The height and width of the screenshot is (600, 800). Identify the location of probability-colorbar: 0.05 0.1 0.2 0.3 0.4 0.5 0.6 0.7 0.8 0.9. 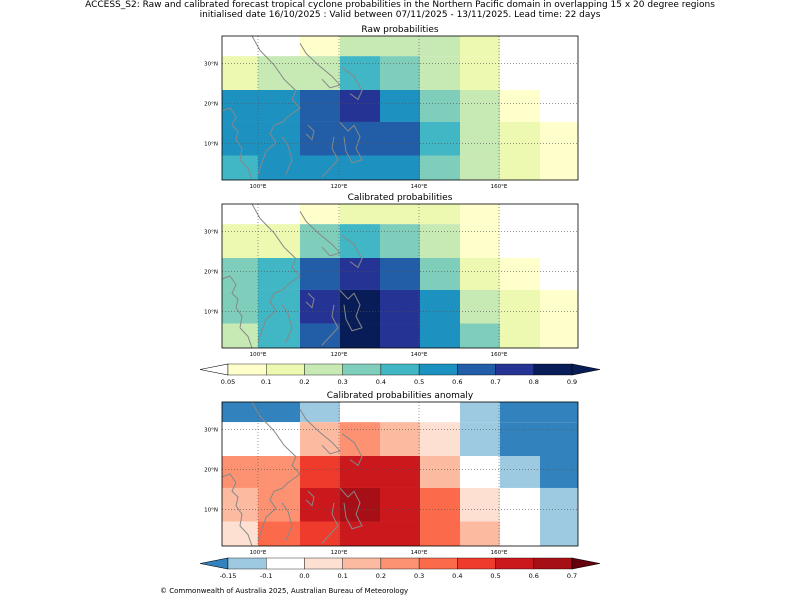
(400, 374).